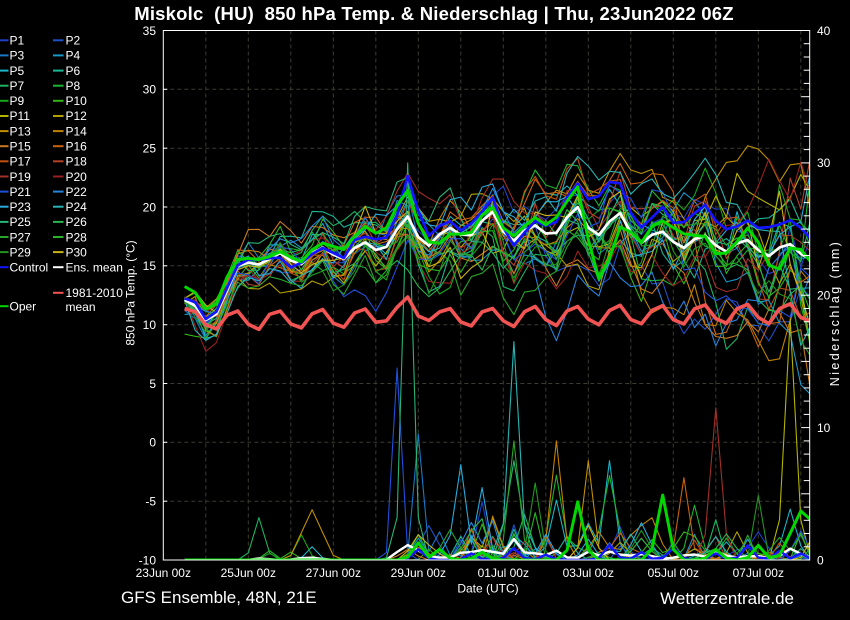  Describe the element at coordinates (21, 162) in the screenshot. I see `svg-text: P17` at that location.